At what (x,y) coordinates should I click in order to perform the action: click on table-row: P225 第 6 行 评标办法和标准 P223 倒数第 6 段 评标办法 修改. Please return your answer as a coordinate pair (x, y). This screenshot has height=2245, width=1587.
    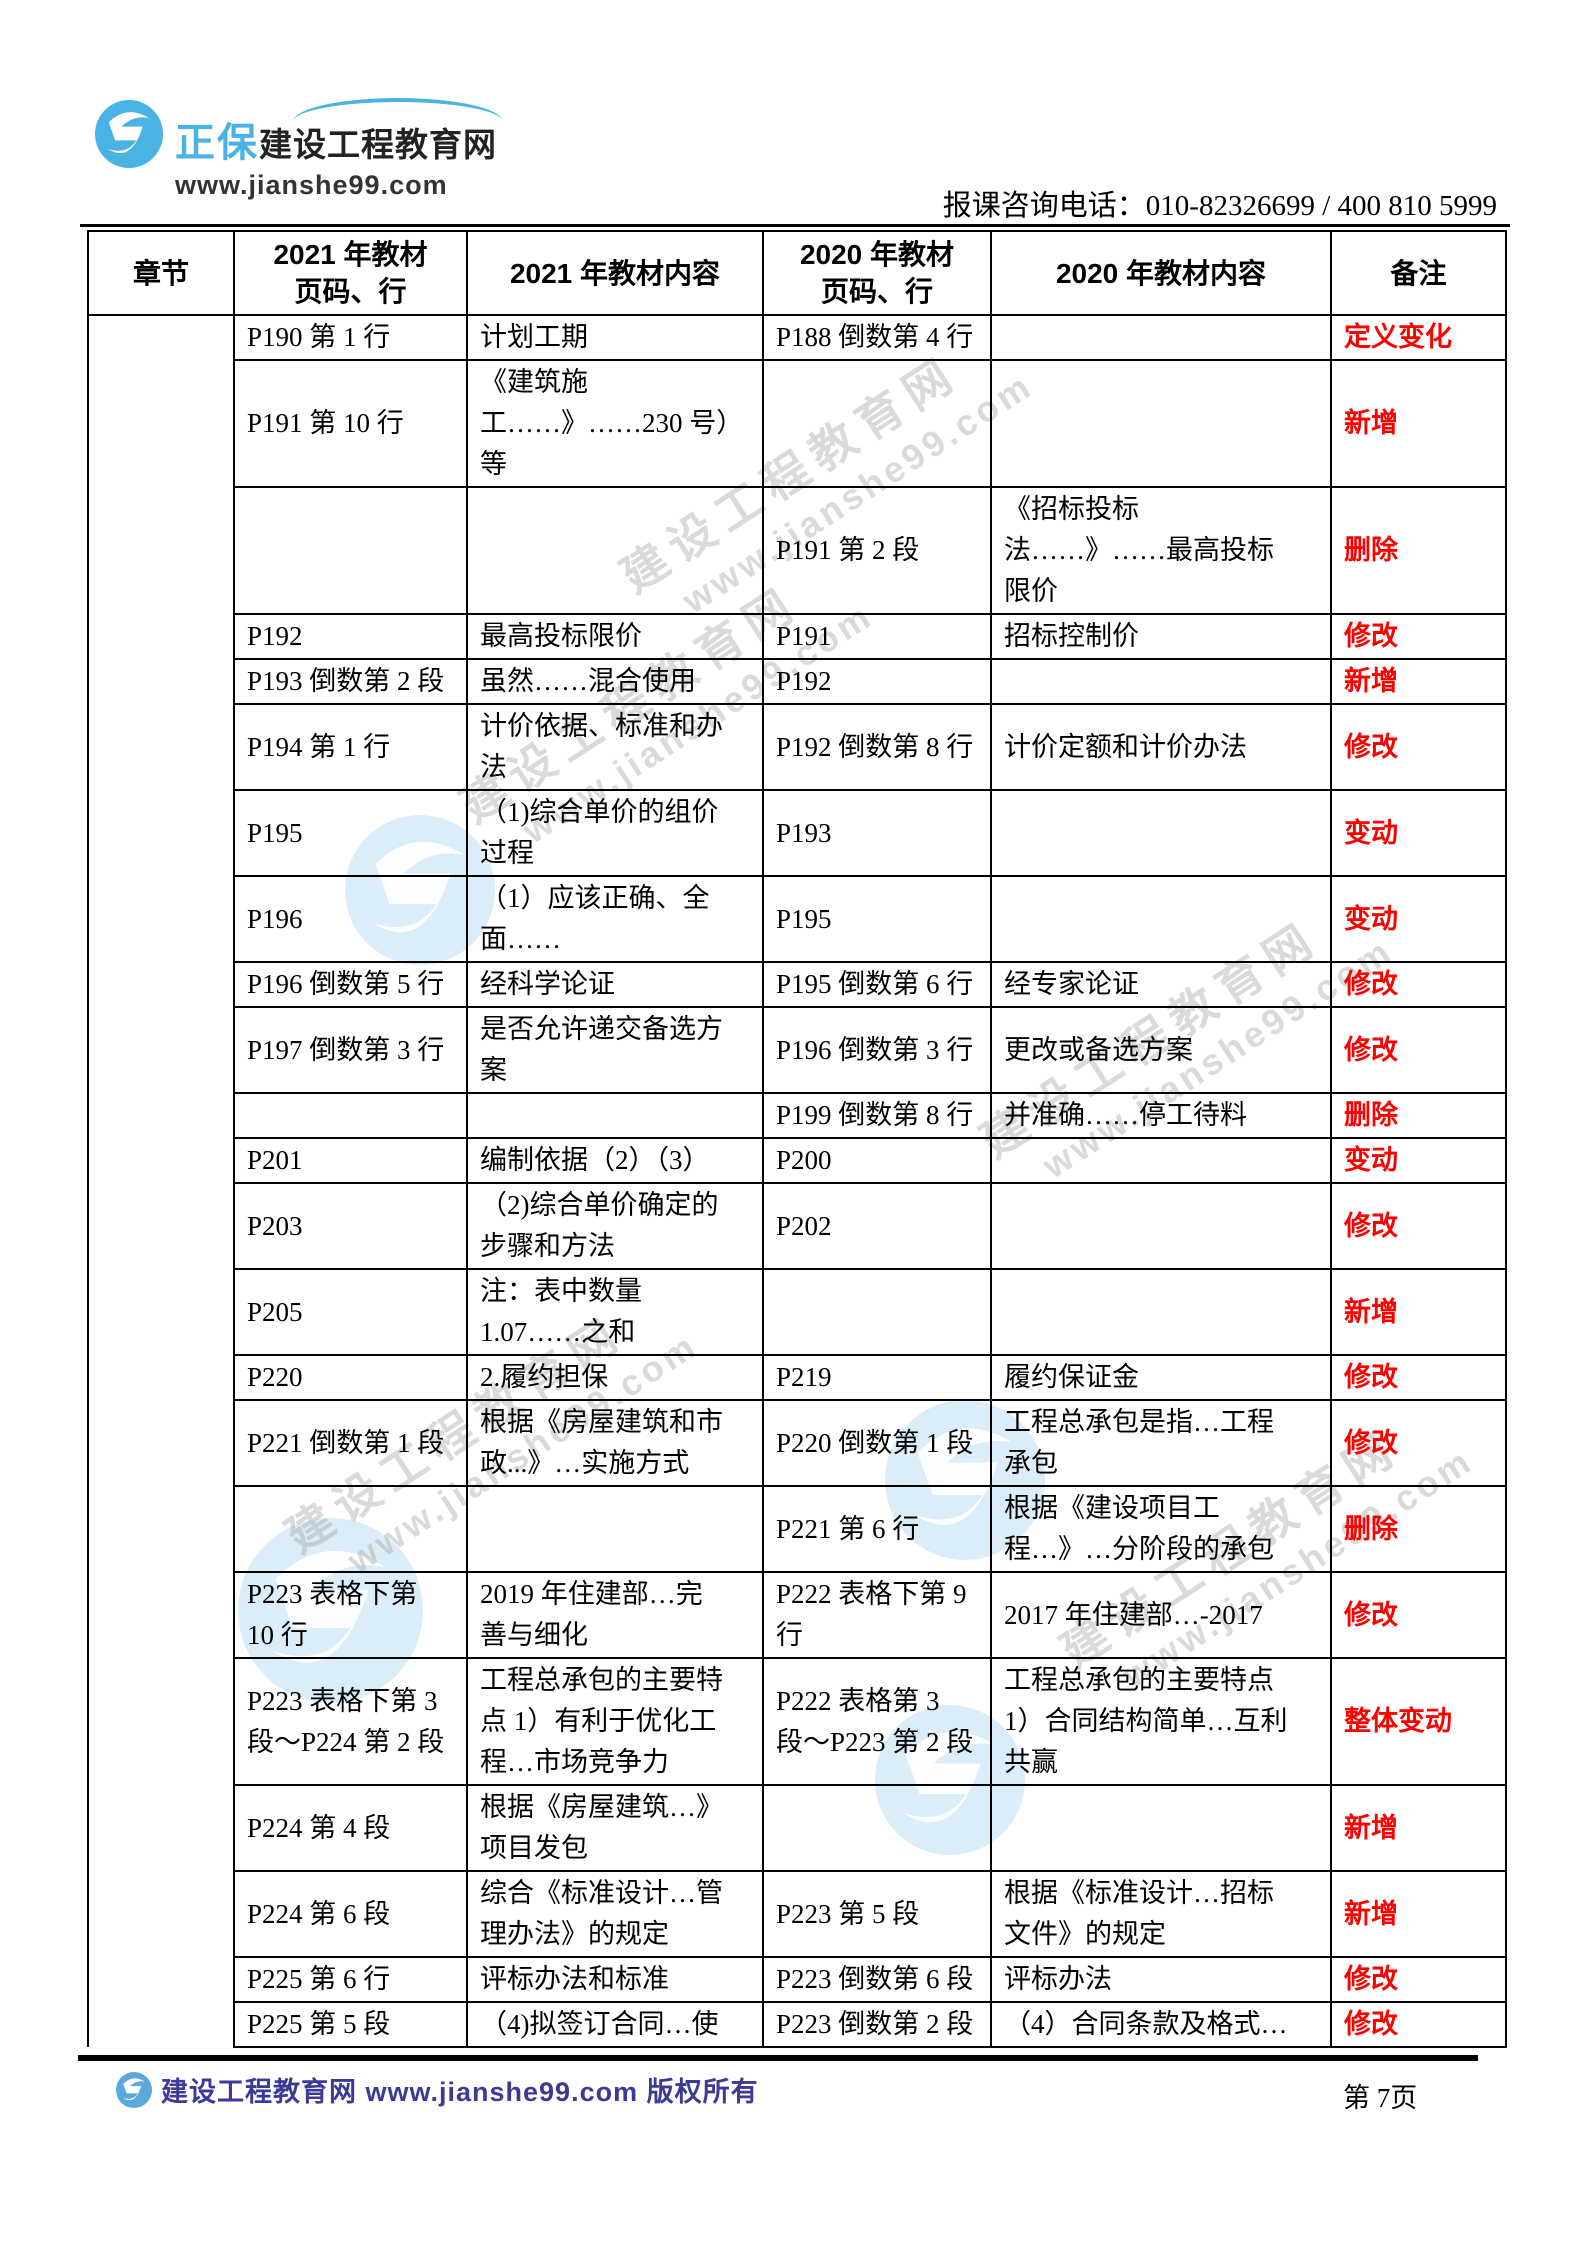
    Looking at the image, I should click on (797, 1979).